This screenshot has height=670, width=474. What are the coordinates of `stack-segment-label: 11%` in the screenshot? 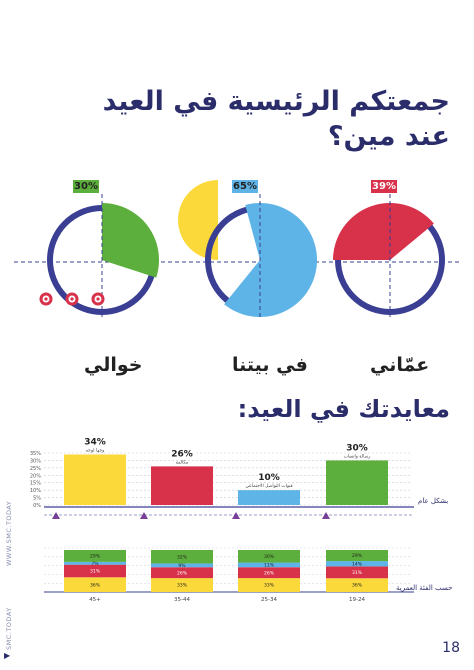 It's located at (269, 566).